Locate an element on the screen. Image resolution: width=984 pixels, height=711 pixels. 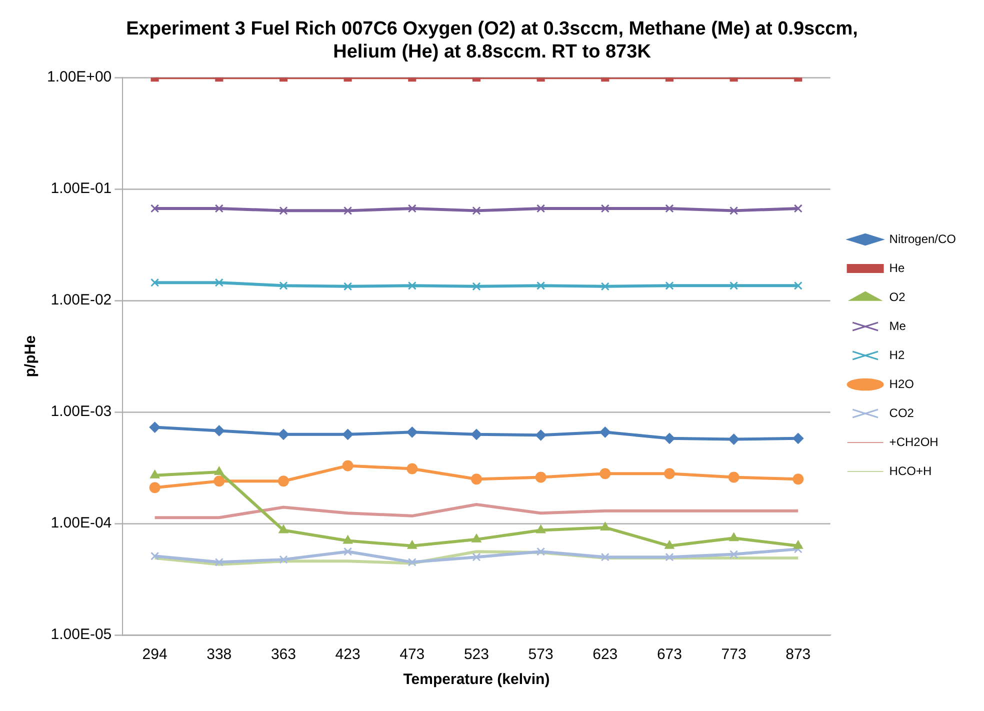
x-tick-label: 338 is located at coordinates (219, 655).